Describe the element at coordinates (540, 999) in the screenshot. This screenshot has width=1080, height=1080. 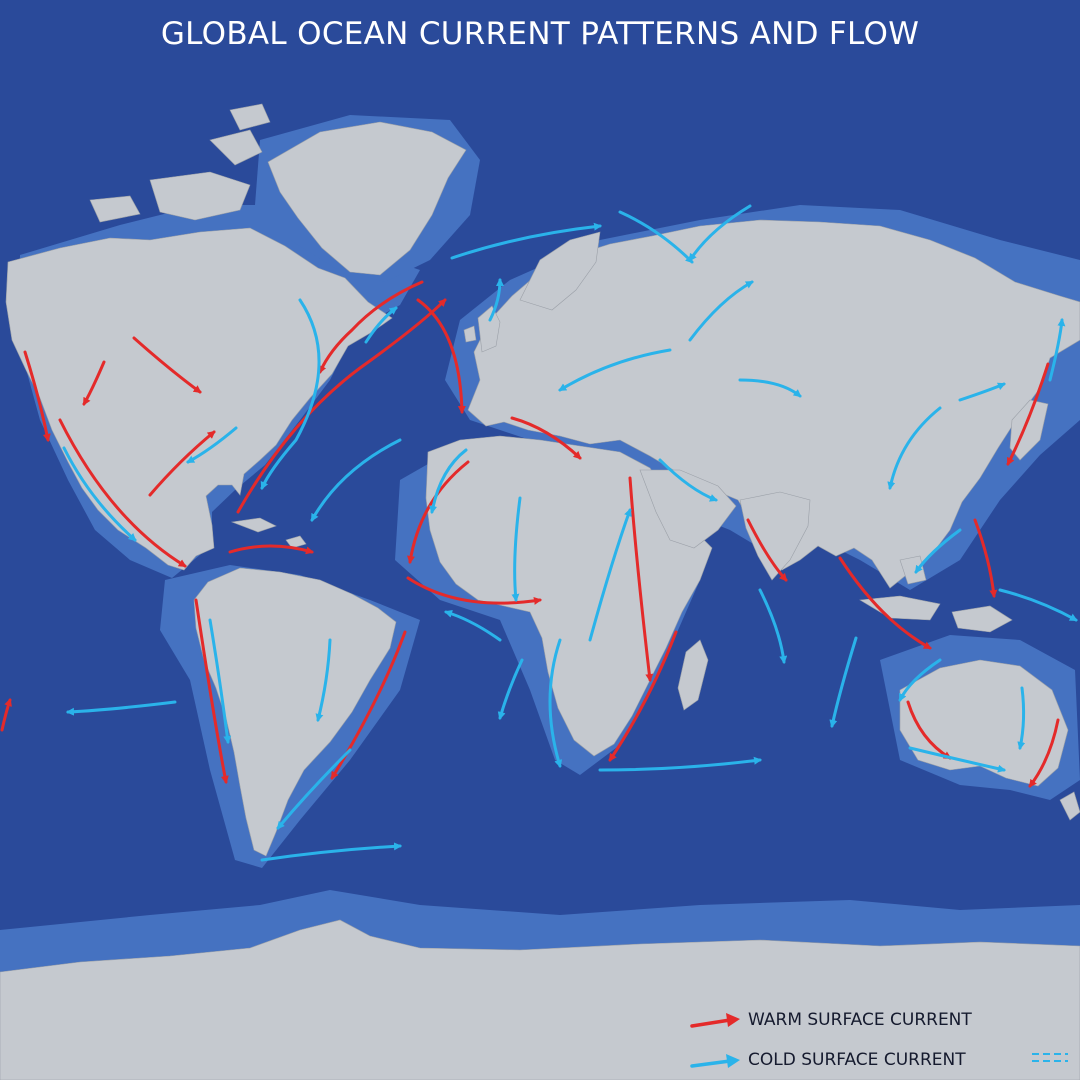
I see `antarctica` at that location.